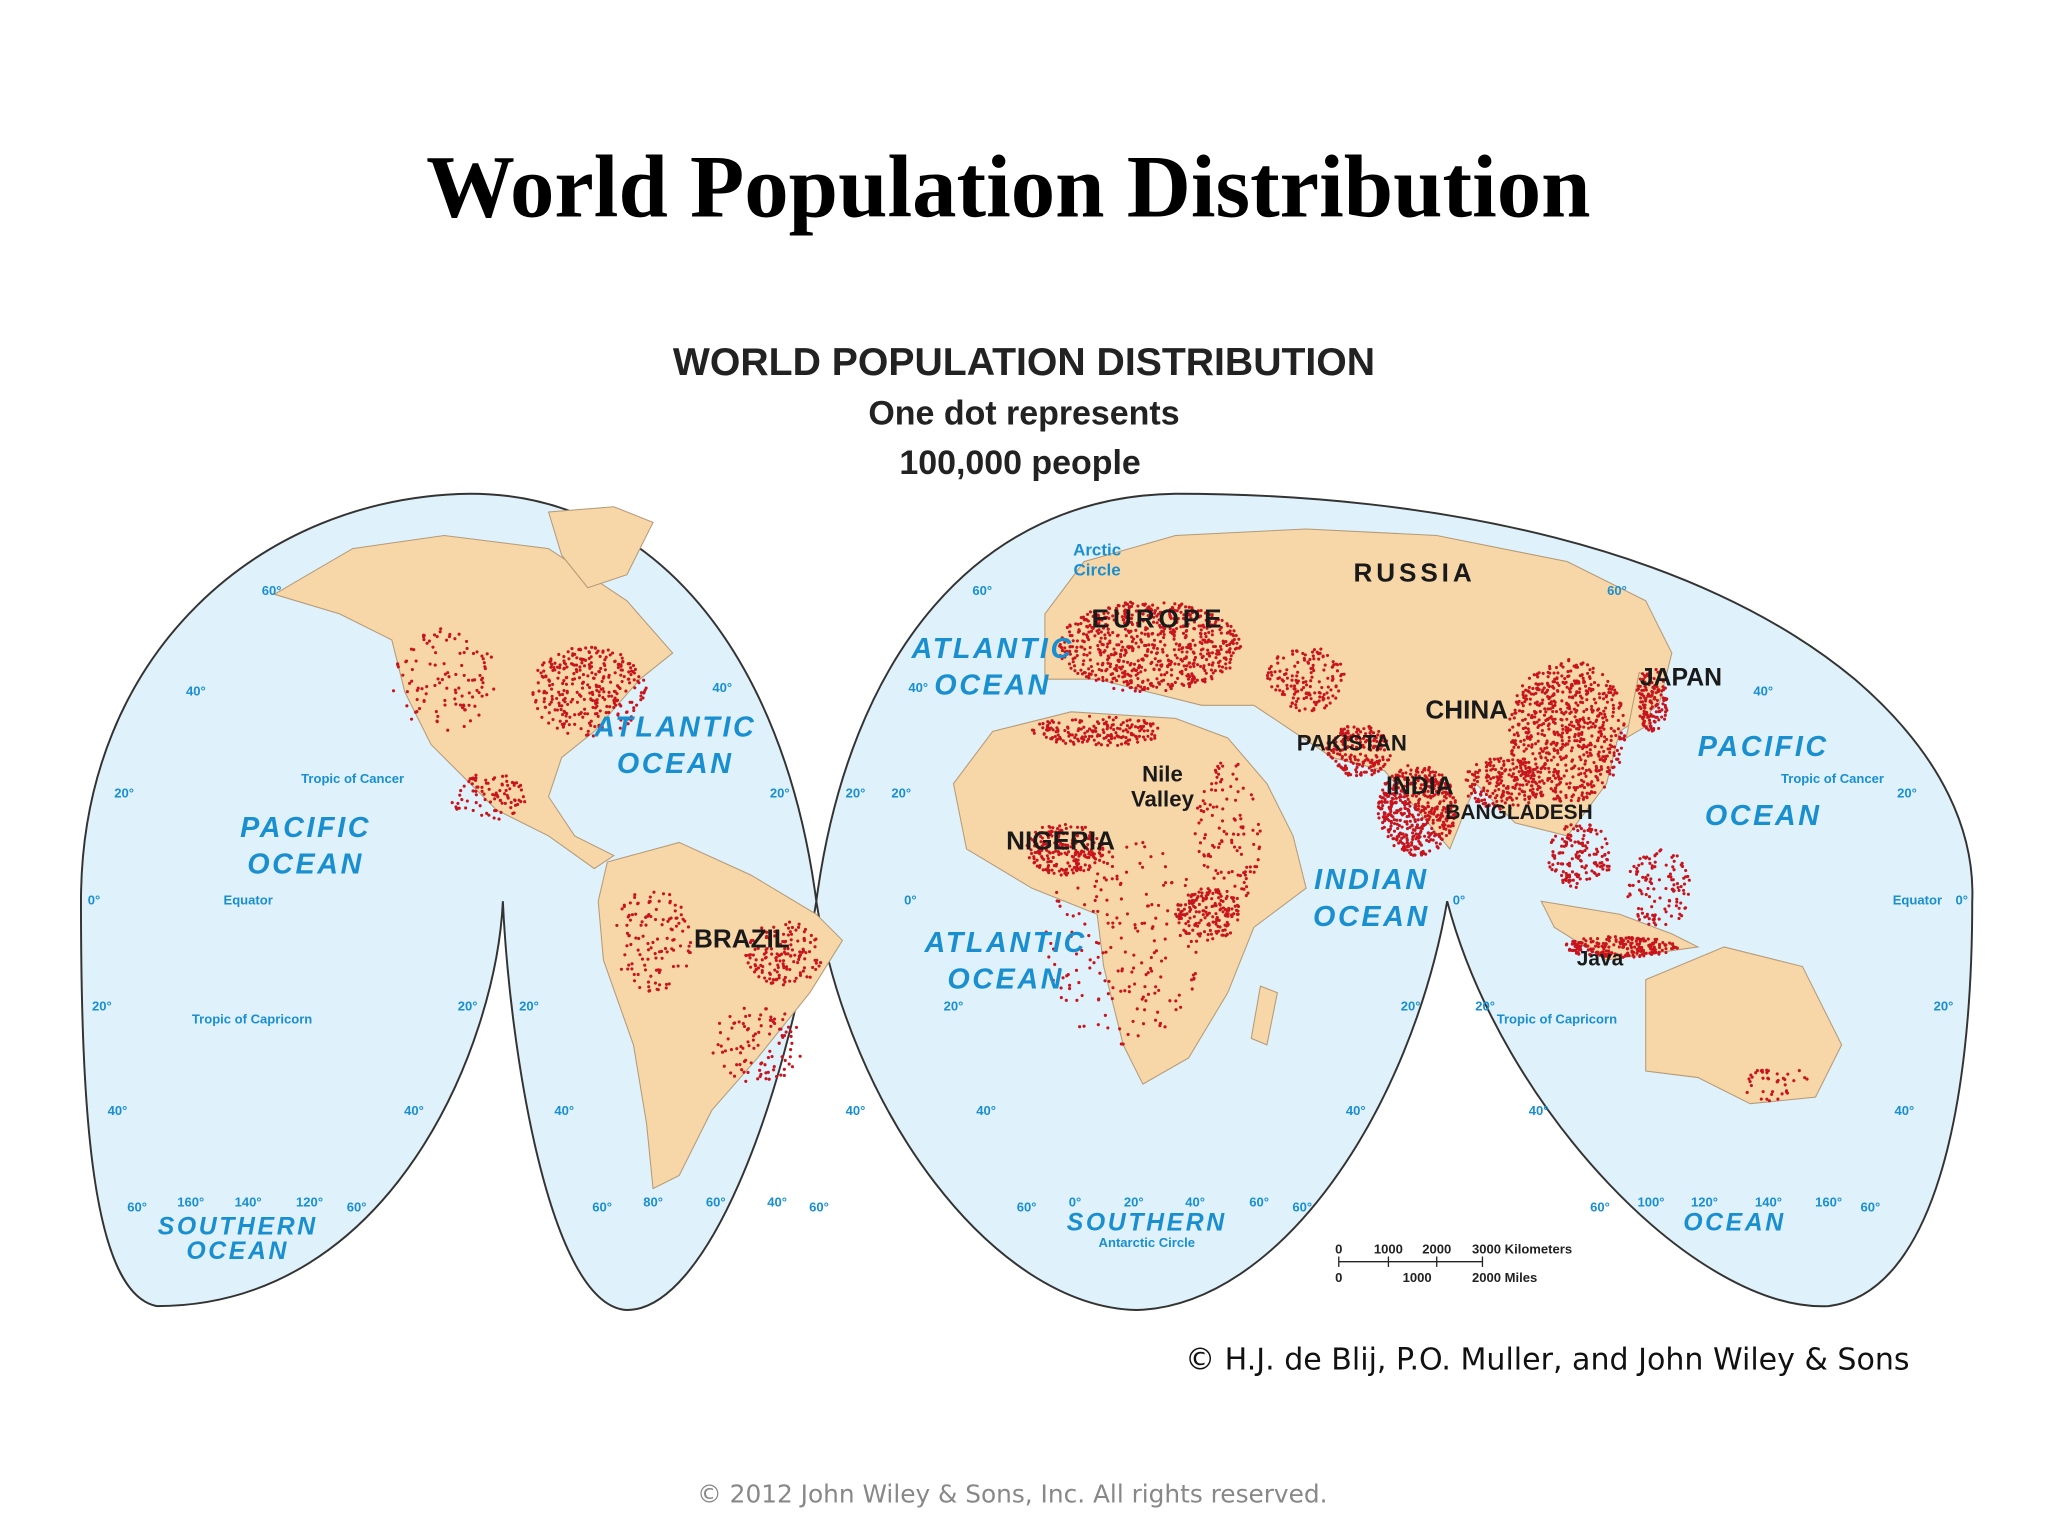 This screenshot has width=2048, height=1536. Describe the element at coordinates (1147, 1242) in the screenshot. I see `latitude-label: Antarctic Circle` at that location.